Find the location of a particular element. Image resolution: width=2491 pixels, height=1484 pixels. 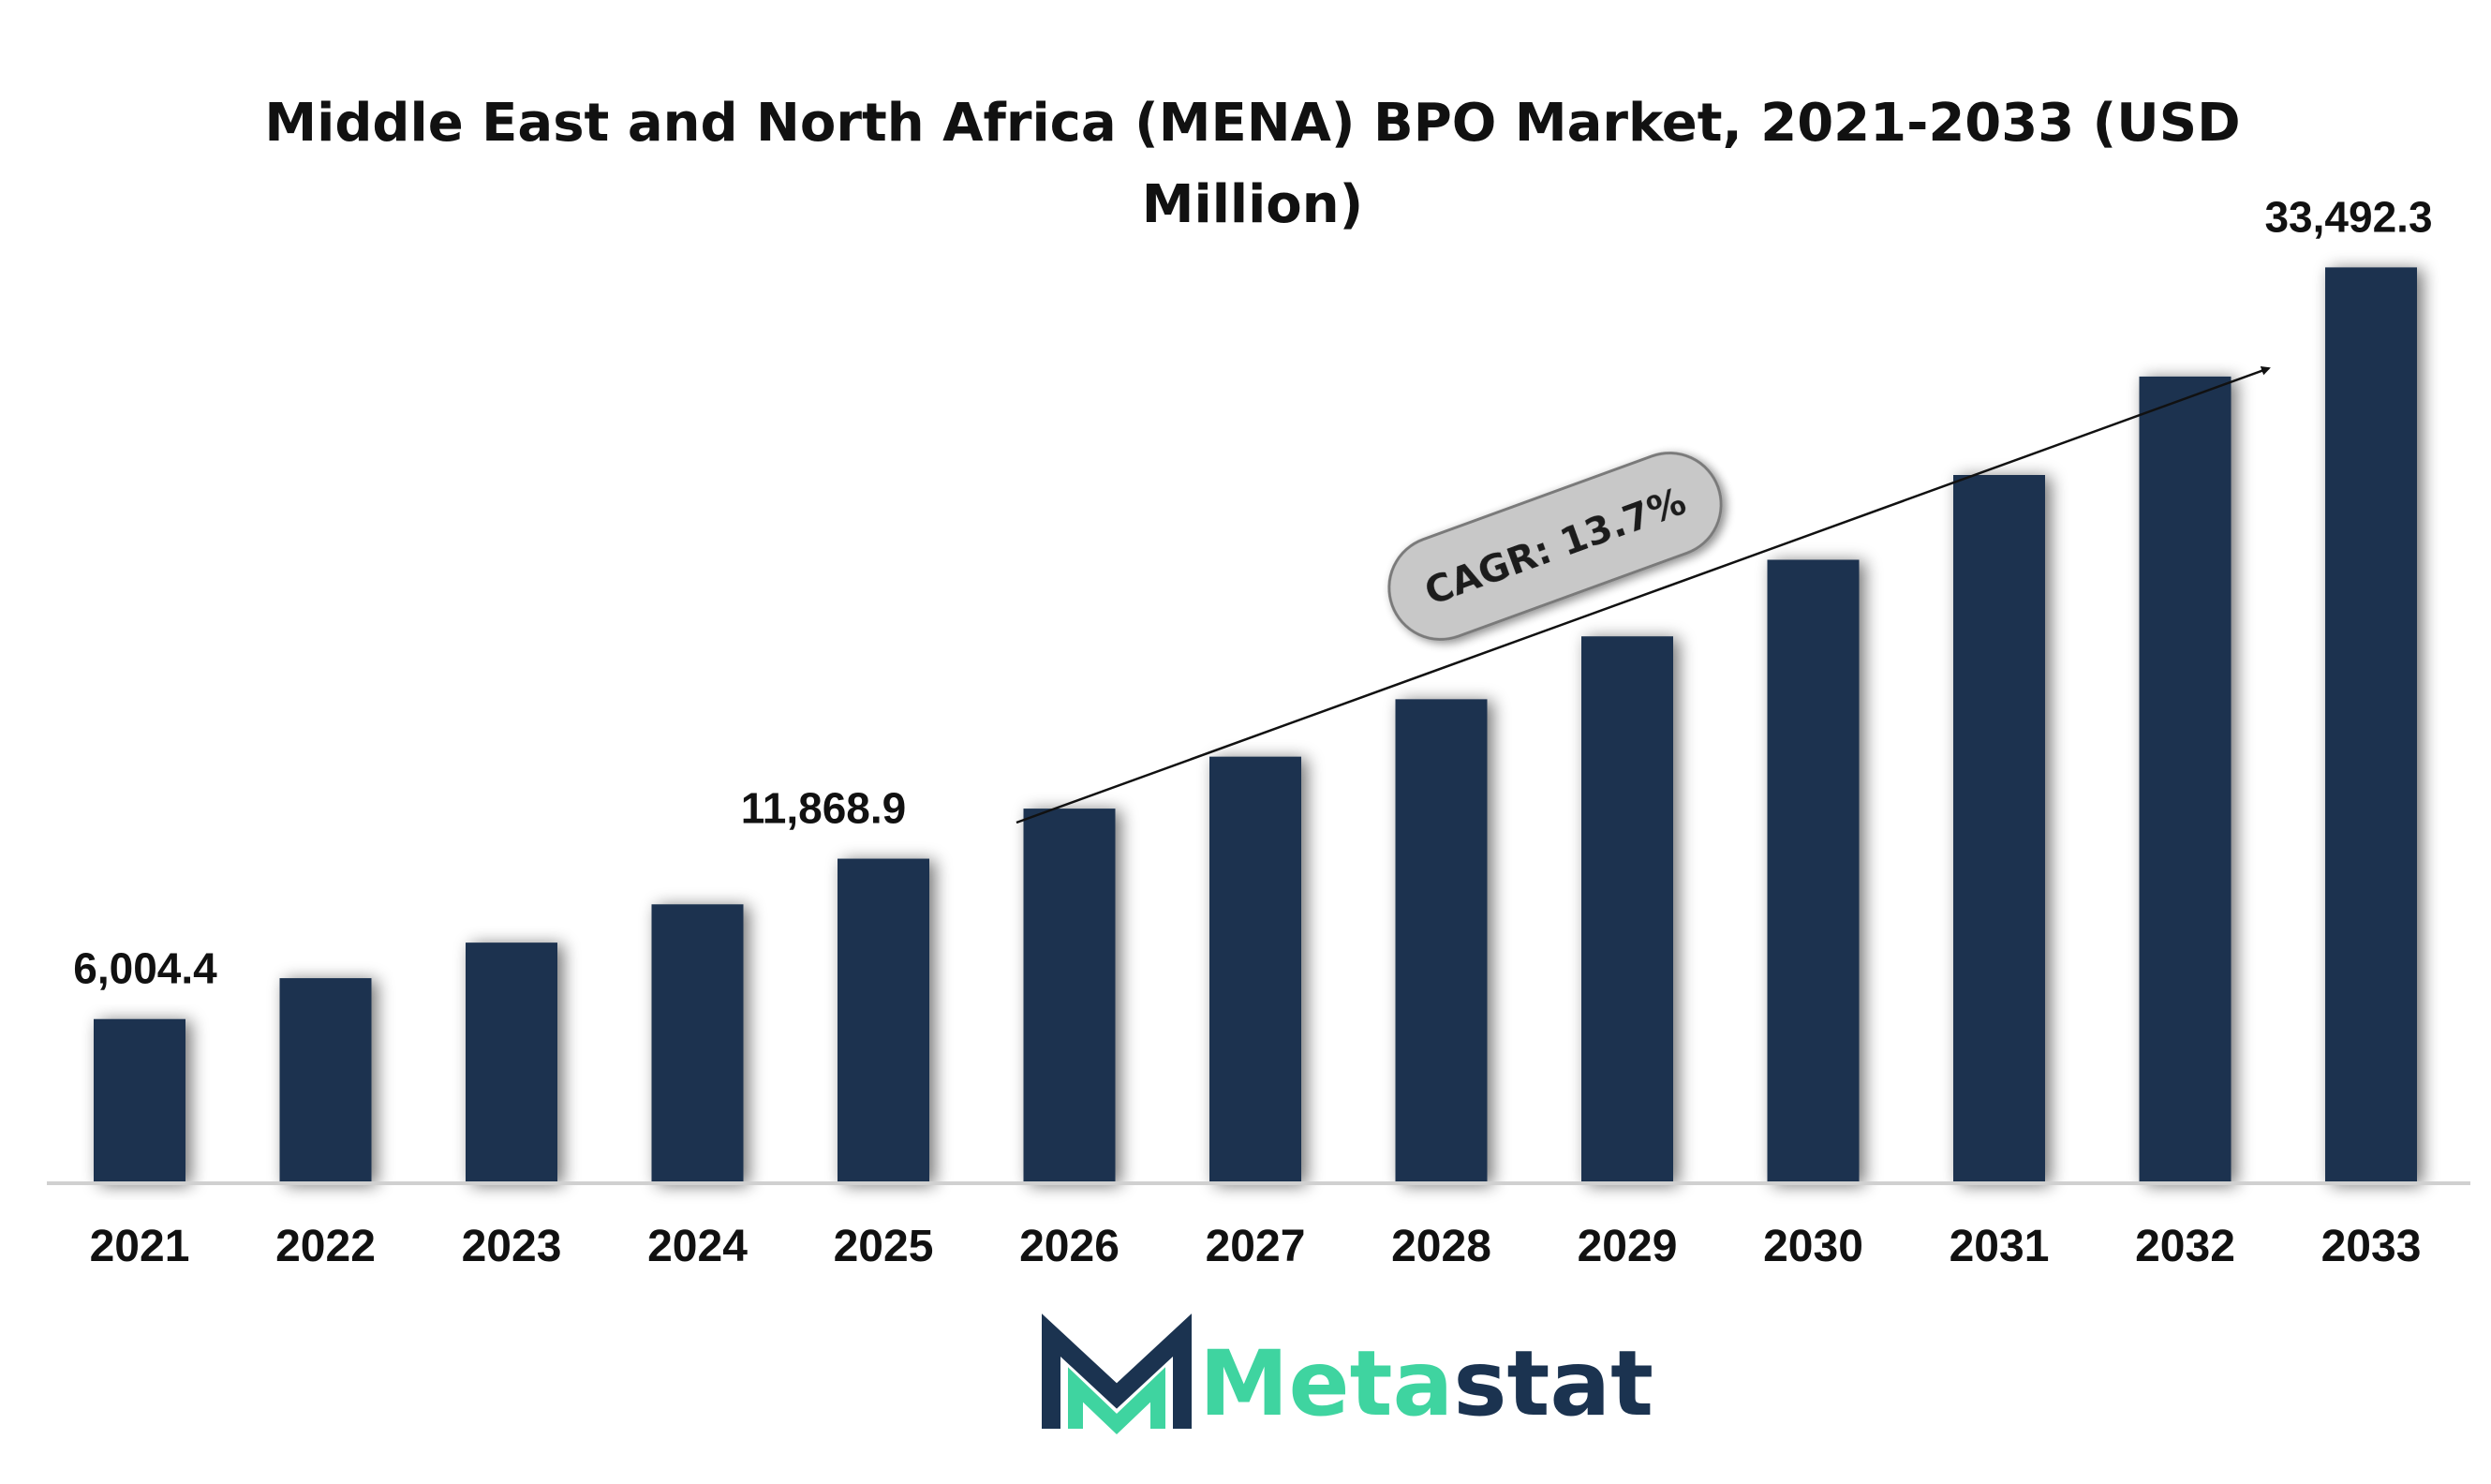

x-tick-2021: 2021 is located at coordinates (140, 1246).